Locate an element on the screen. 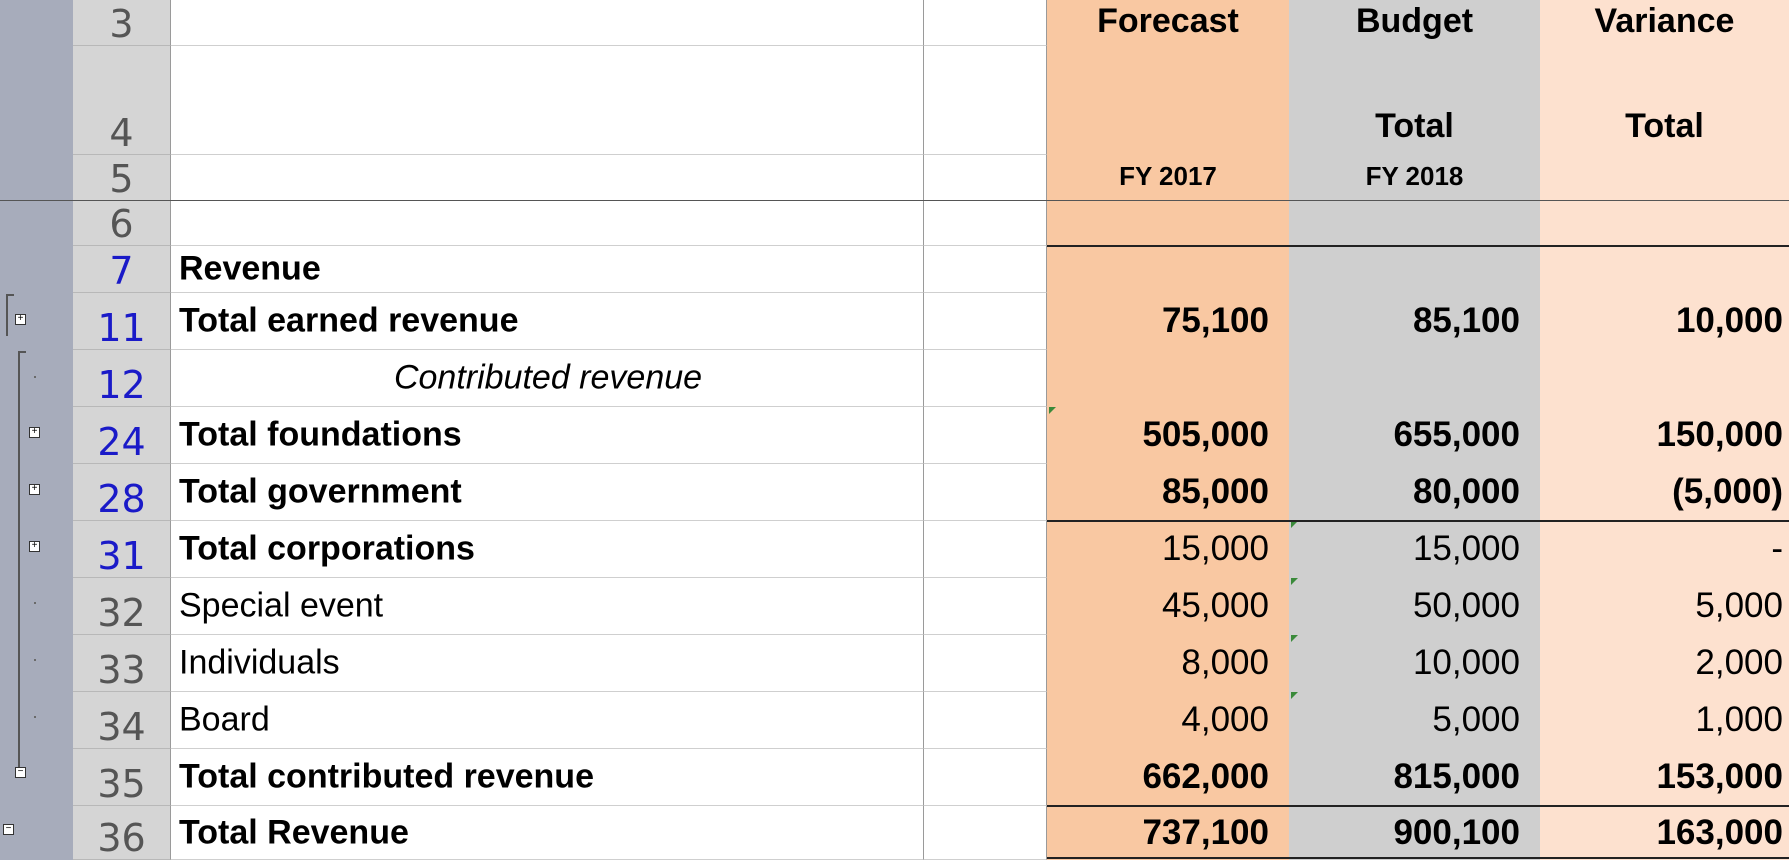 The width and height of the screenshot is (1789, 860). cell-budget: 80,000 is located at coordinates (1414, 492).